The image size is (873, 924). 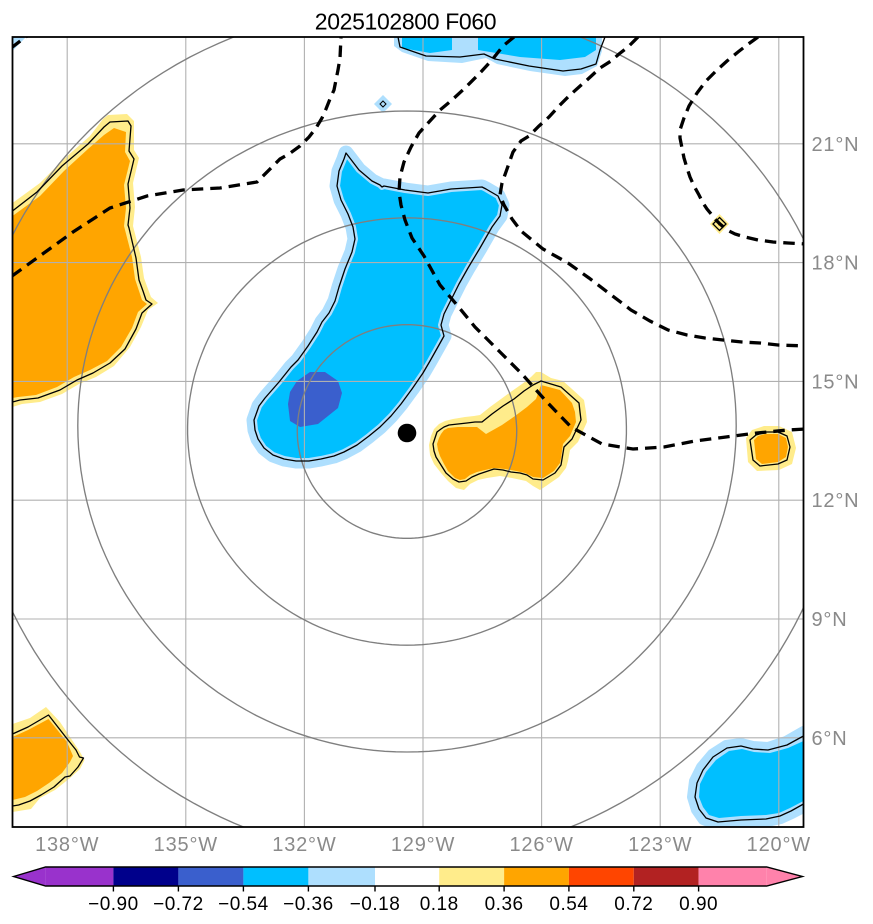 I want to click on svg-text: 18°N, so click(x=836, y=264).